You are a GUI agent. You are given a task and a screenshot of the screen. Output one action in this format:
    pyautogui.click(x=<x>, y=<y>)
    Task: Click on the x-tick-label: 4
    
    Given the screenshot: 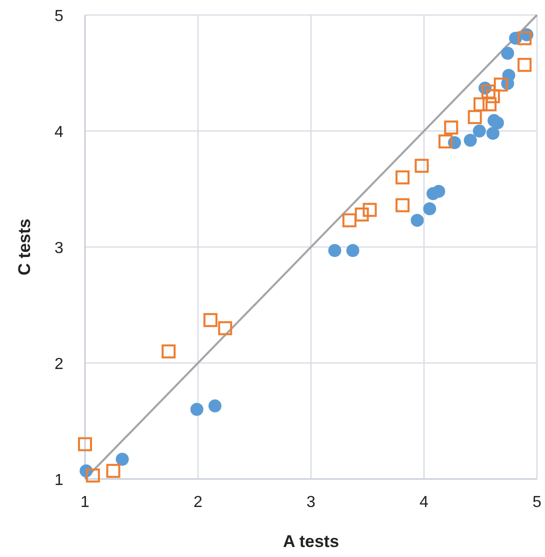 What is the action you would take?
    pyautogui.click(x=424, y=502)
    